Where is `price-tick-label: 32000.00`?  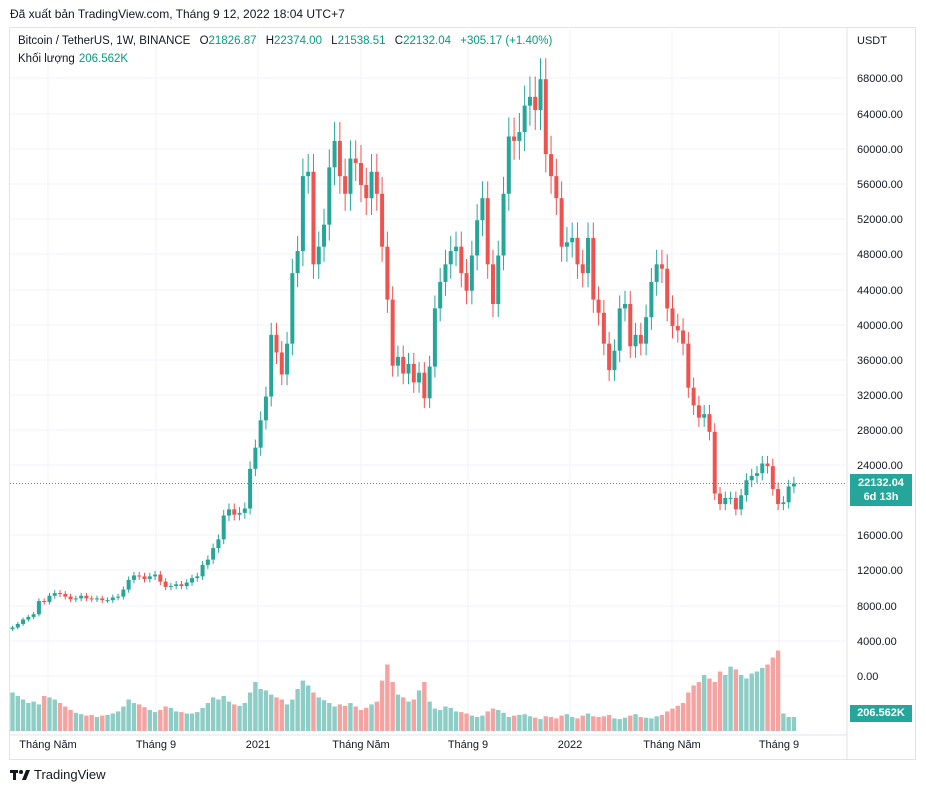
price-tick-label: 32000.00 is located at coordinates (880, 396).